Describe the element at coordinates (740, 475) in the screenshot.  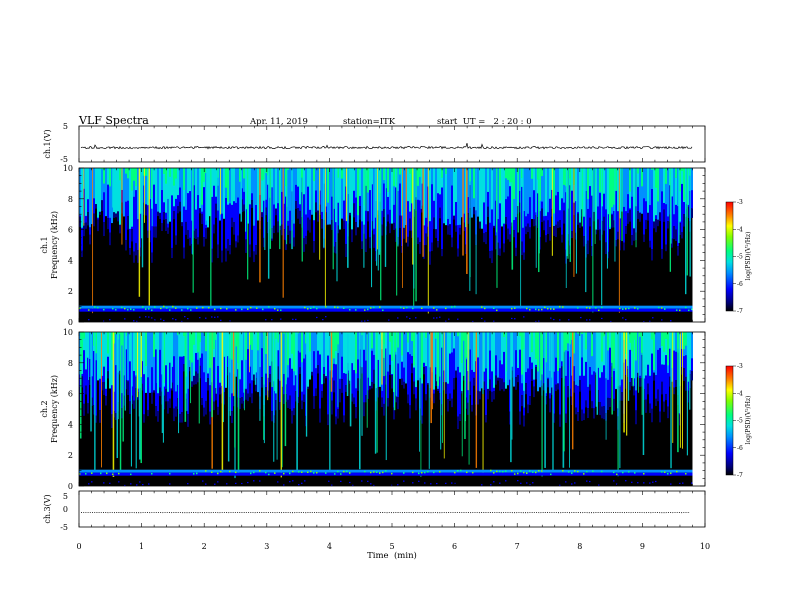
I see `colorbar-tick-label: -7` at that location.